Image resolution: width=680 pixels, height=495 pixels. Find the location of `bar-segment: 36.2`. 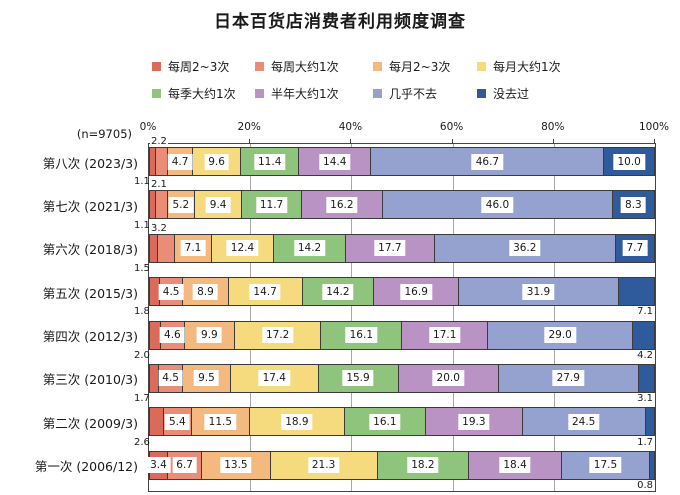

bar-segment: 36.2 is located at coordinates (525, 248).